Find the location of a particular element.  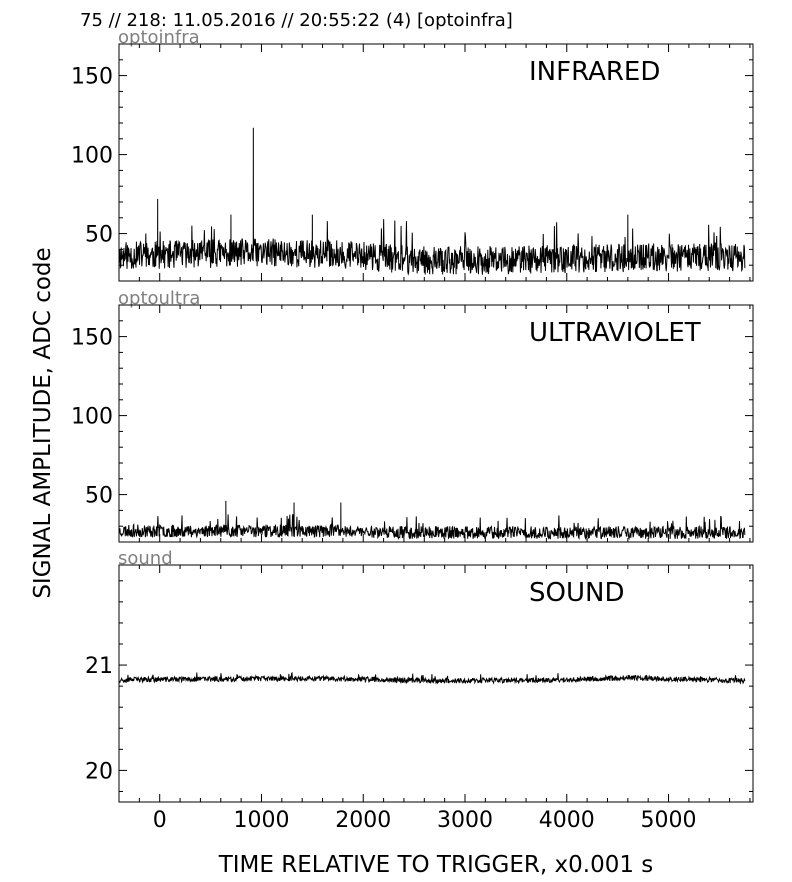

y-axis-label: SIGNAL AMPLITUDE, ADC code is located at coordinates (43, 422).